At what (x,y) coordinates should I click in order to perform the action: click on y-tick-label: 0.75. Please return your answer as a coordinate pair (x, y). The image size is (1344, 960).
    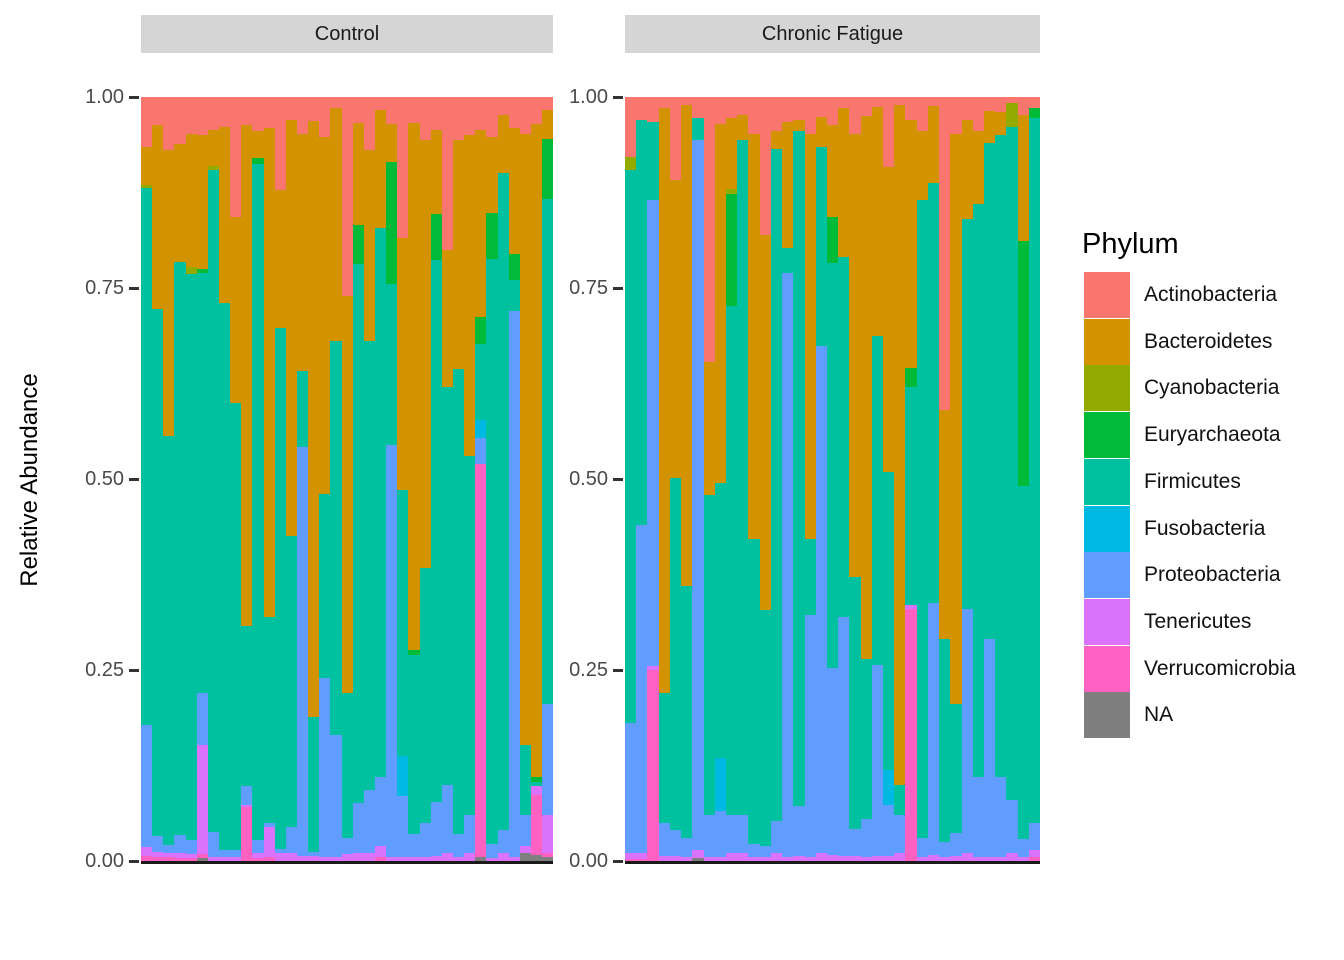
    Looking at the image, I should click on (588, 288).